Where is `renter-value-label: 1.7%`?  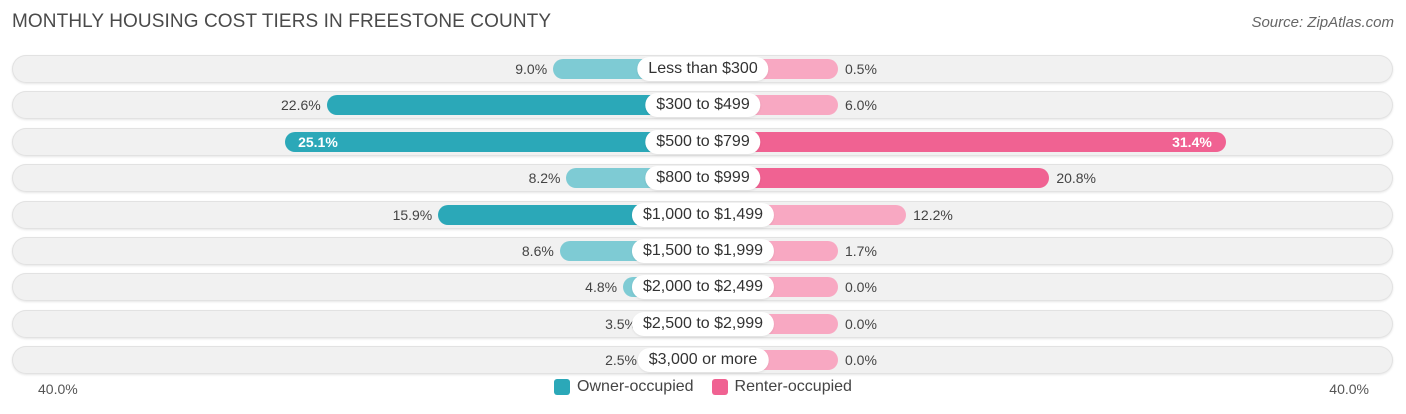 renter-value-label: 1.7% is located at coordinates (861, 251).